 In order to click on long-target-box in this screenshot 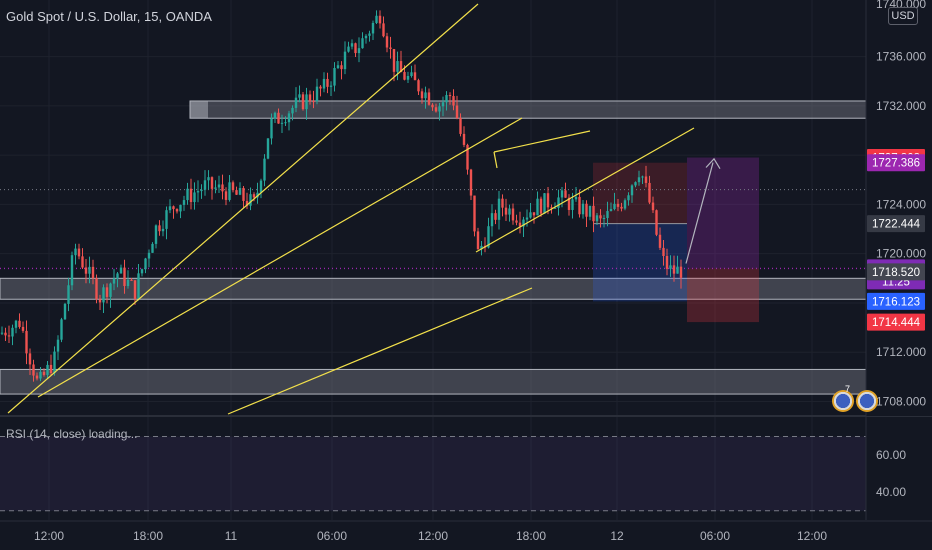, I will do `click(723, 213)`.